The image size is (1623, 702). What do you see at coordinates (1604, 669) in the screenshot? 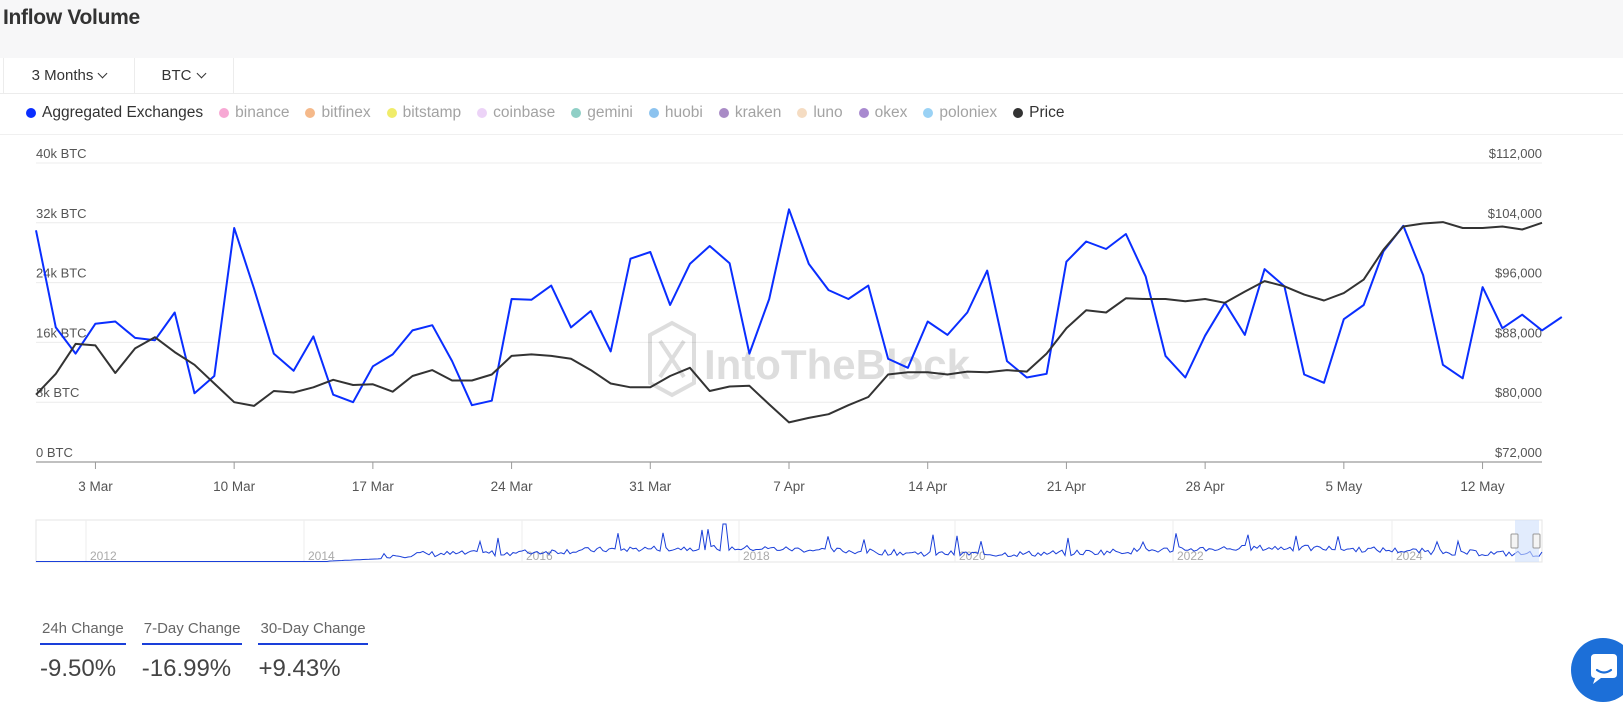
I see `chat-icon` at bounding box center [1604, 669].